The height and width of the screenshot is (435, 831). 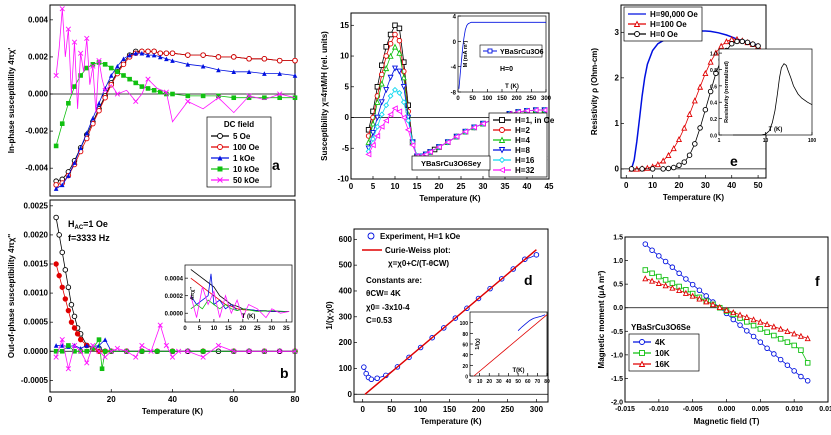 I want to click on x-tick-label: 0, so click(x=626, y=185).